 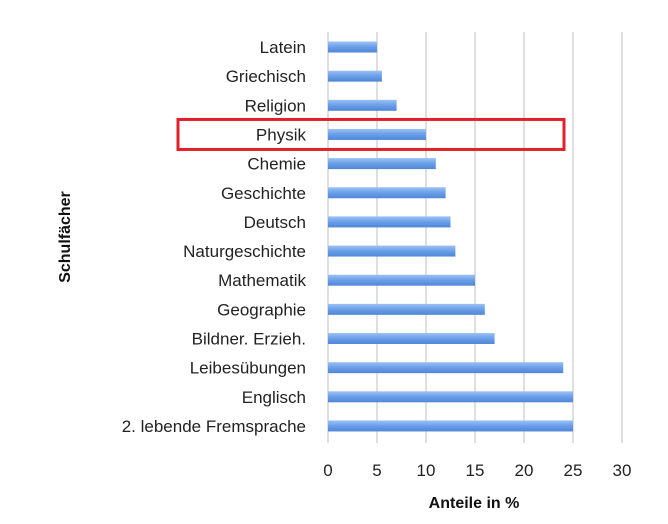 I want to click on bar-englisch, so click(x=450, y=397).